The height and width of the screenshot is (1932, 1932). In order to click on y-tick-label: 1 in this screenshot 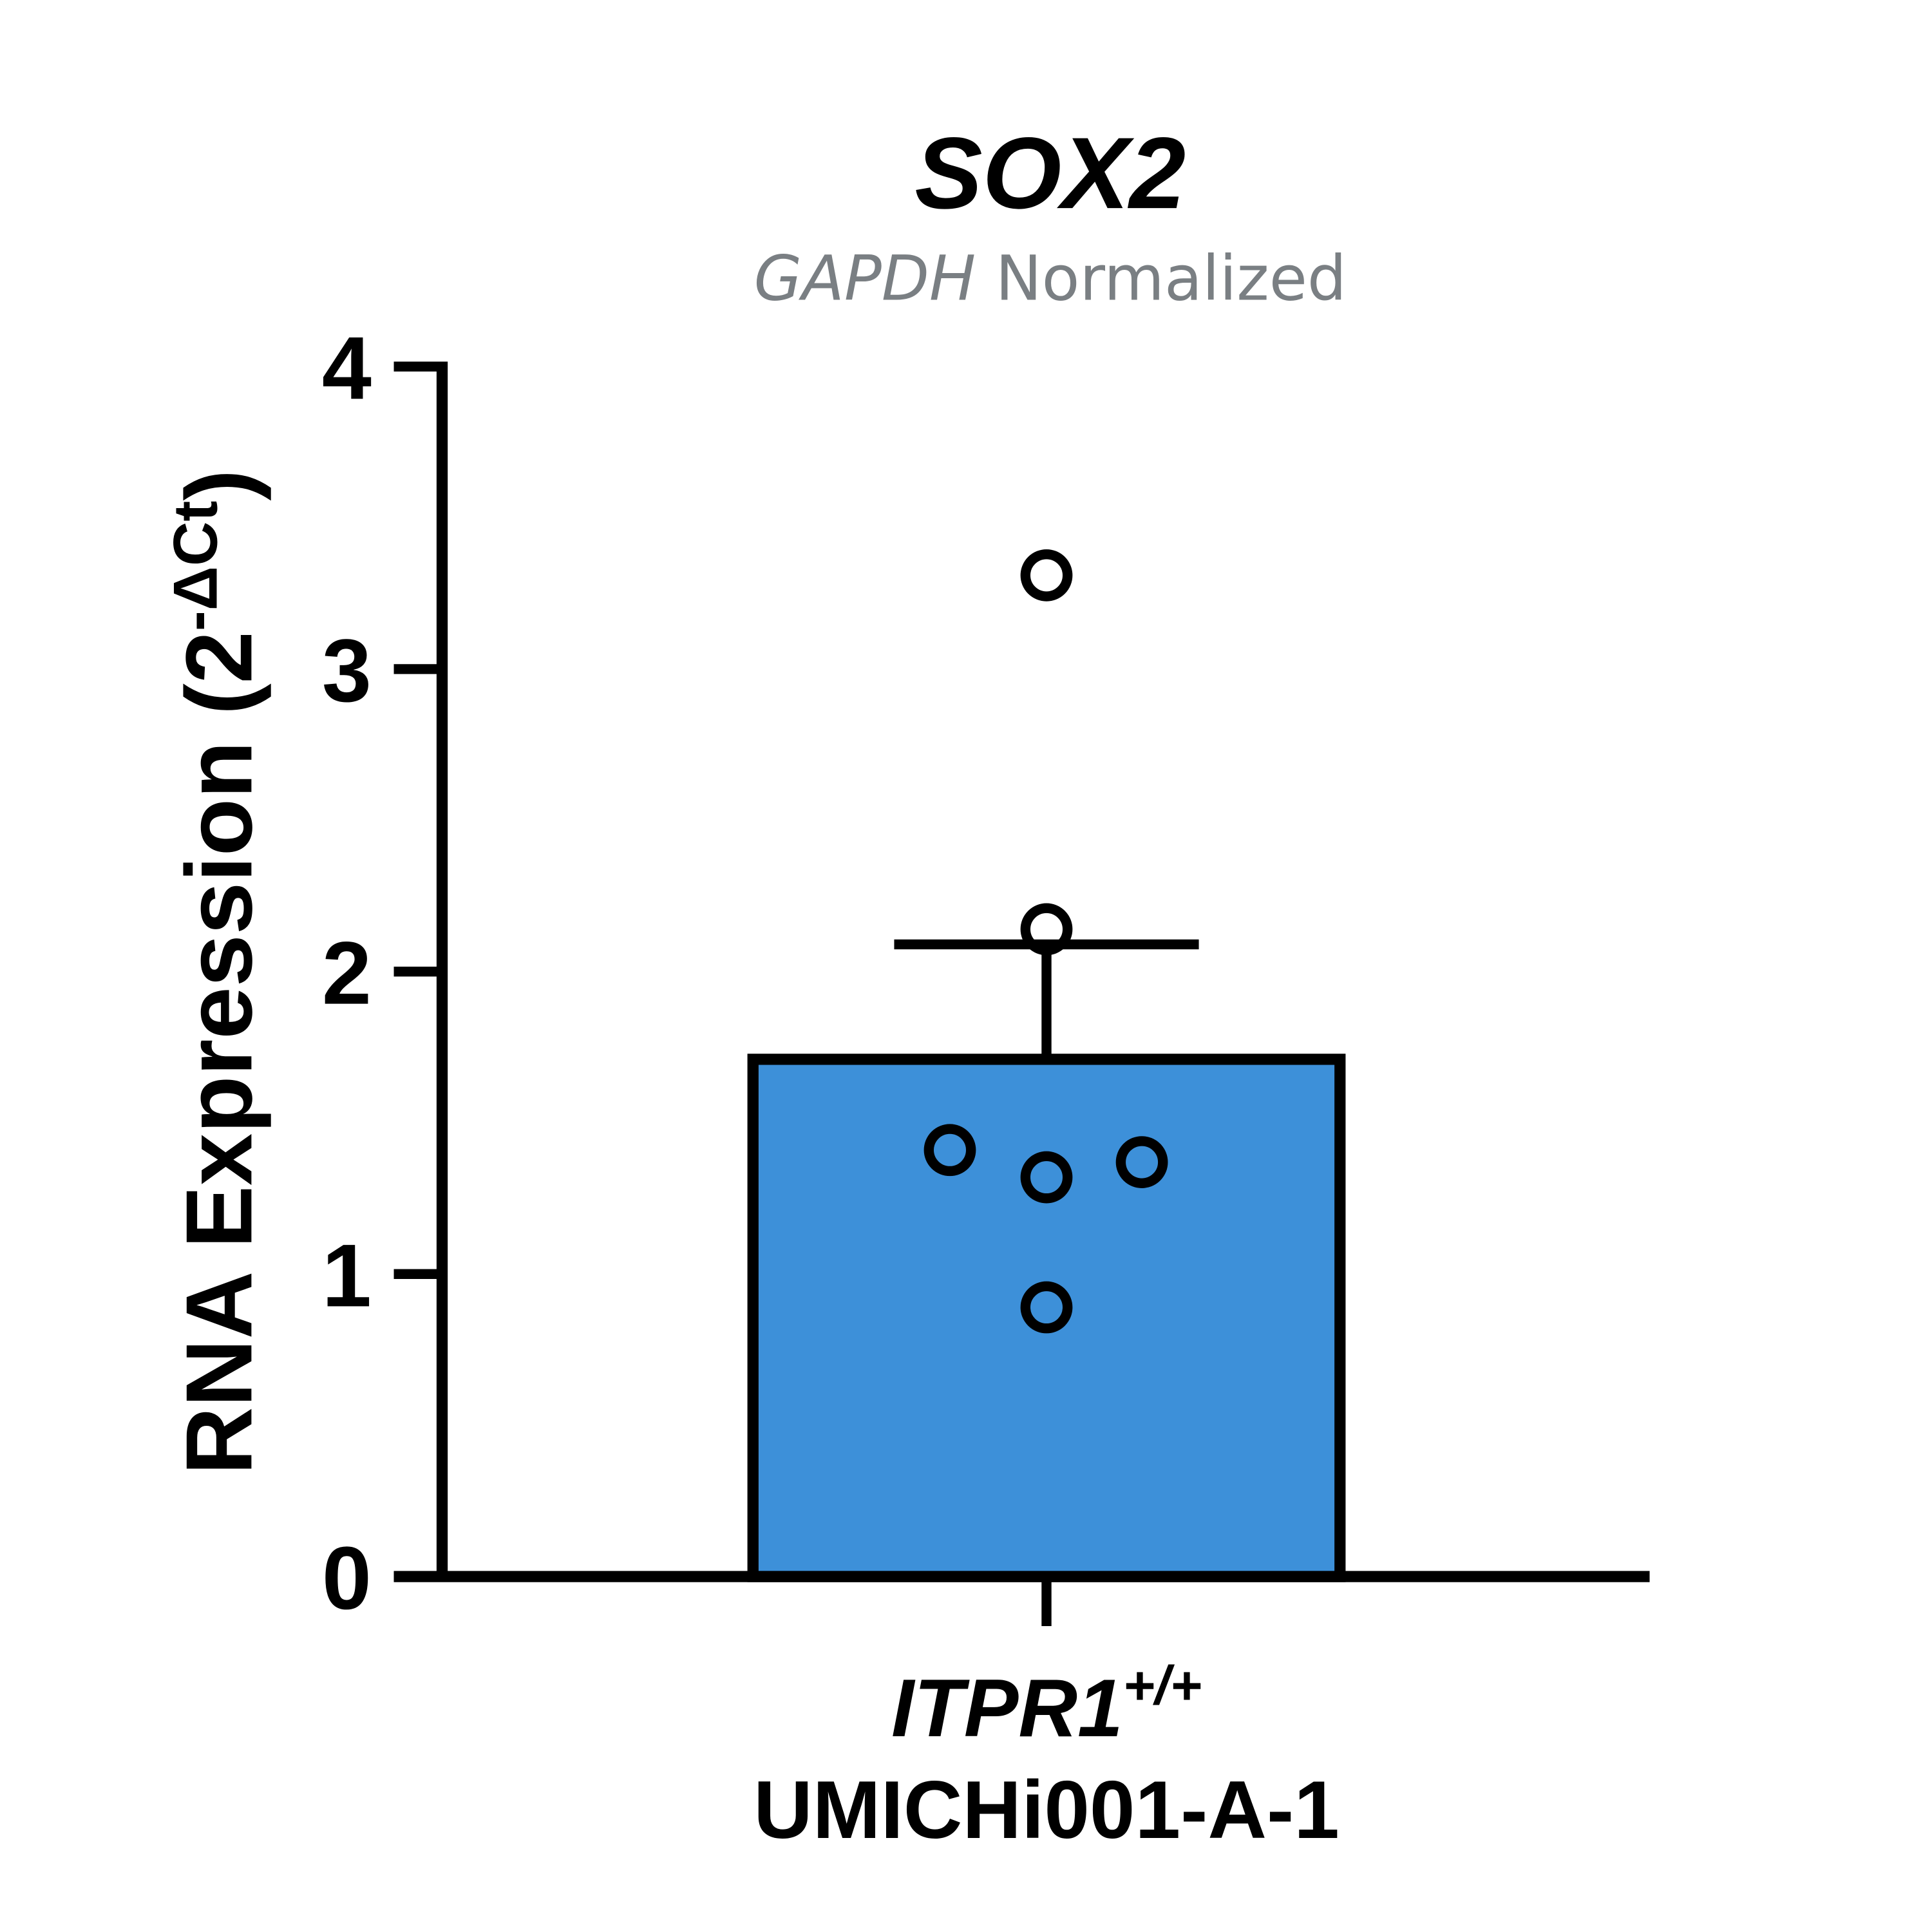, I will do `click(347, 1275)`.